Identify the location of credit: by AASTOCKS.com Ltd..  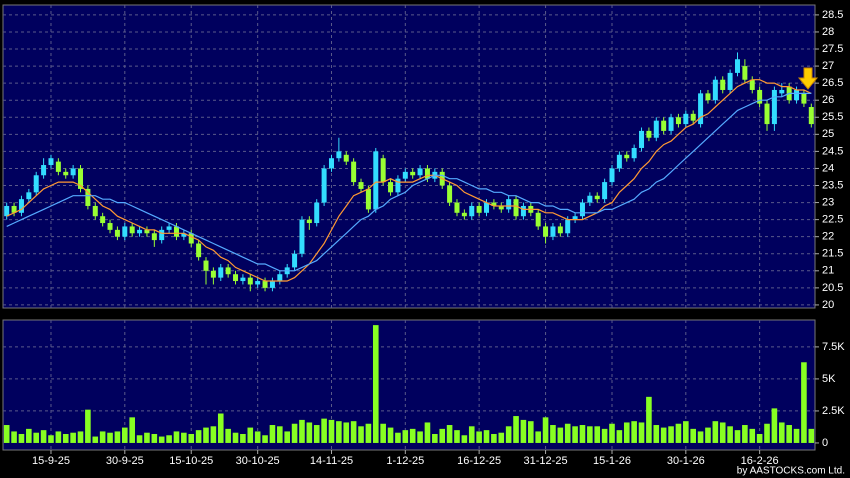
(791, 471).